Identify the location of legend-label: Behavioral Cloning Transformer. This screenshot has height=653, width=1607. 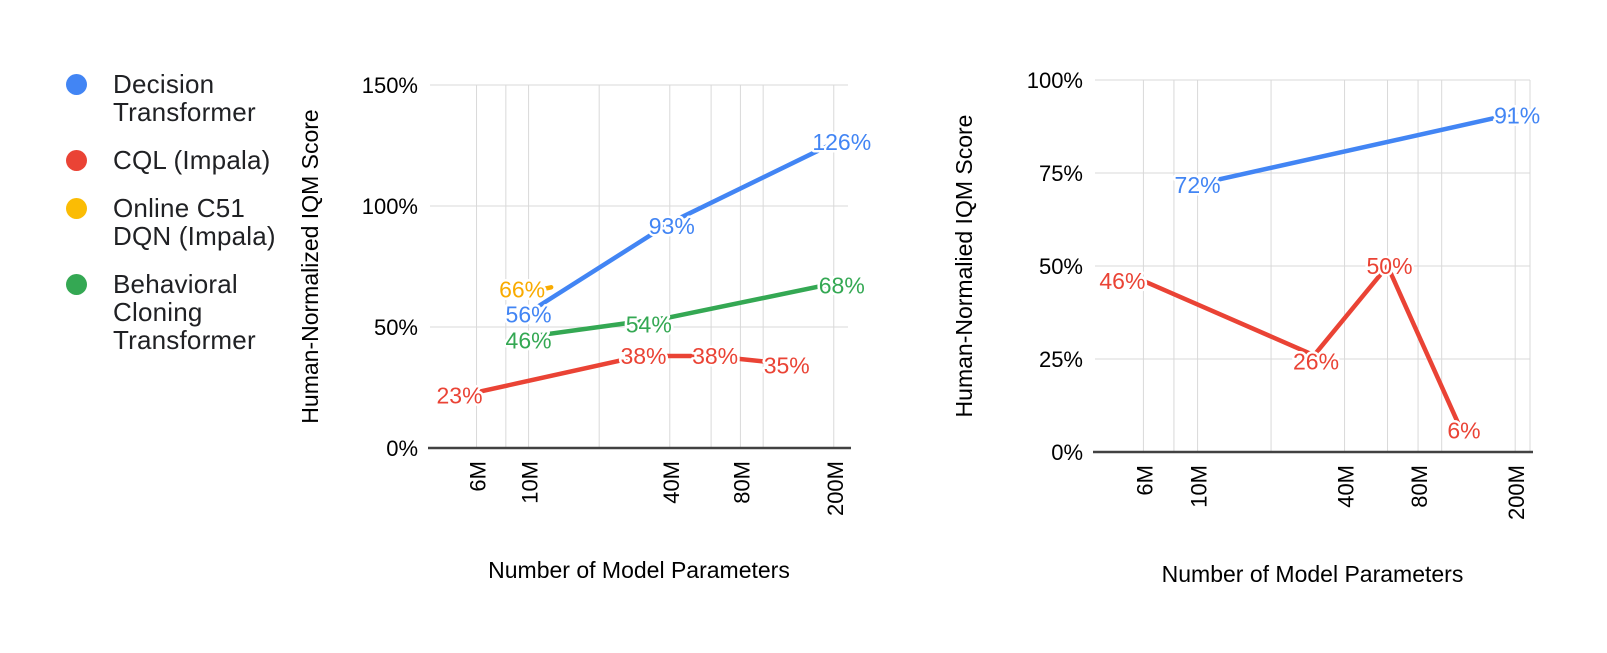
(184, 312).